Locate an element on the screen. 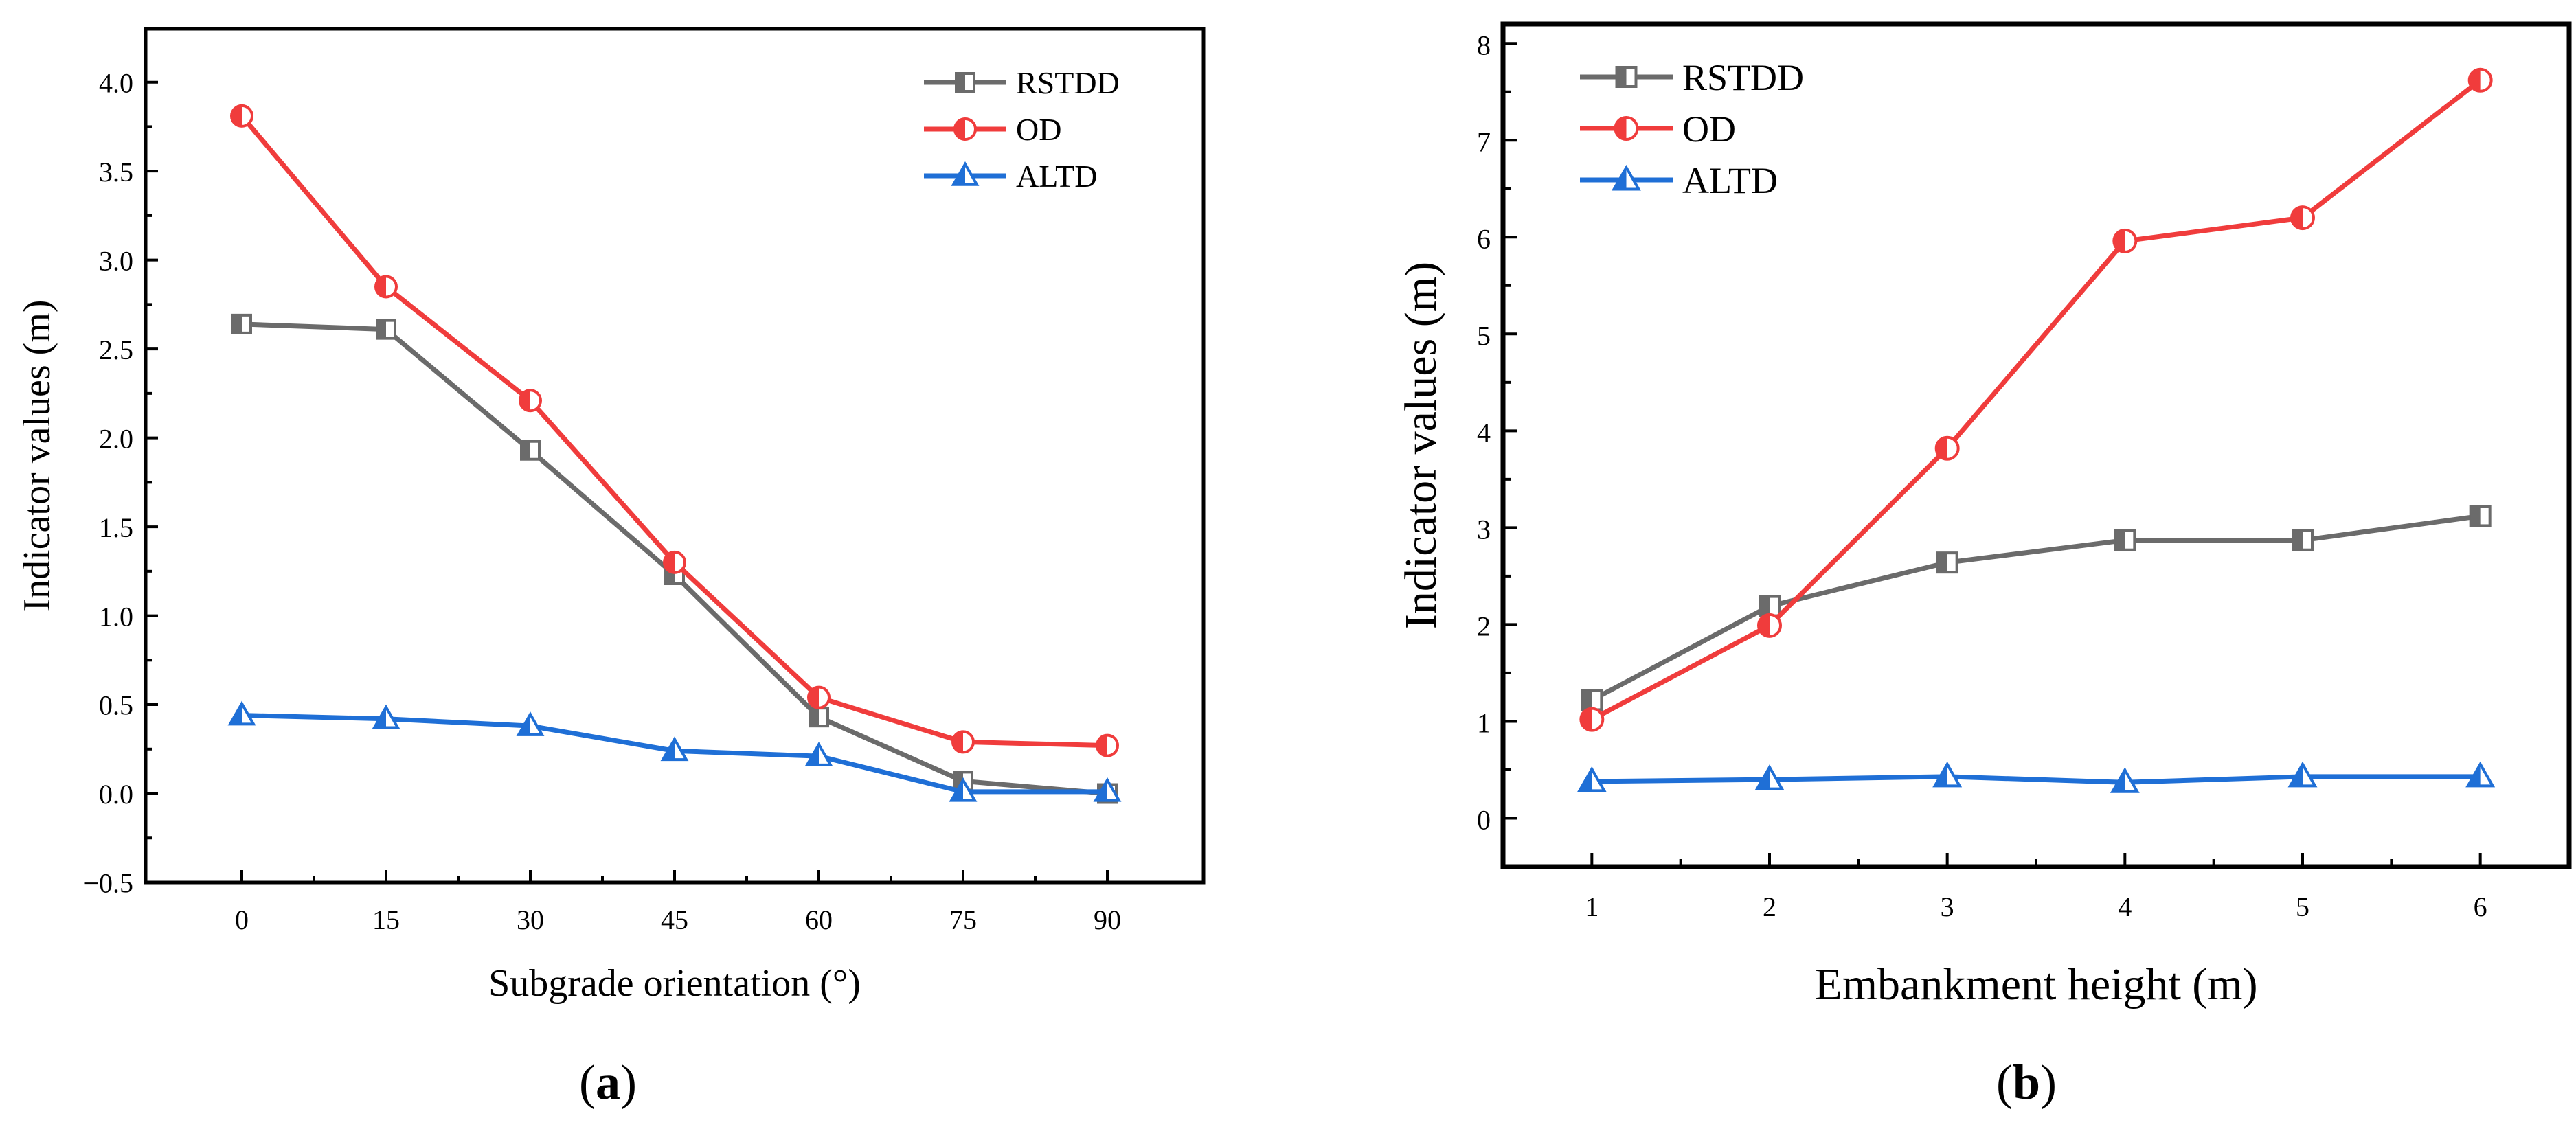 Image resolution: width=2576 pixels, height=1129 pixels. y-tick-label: 1.5 is located at coordinates (116, 527).